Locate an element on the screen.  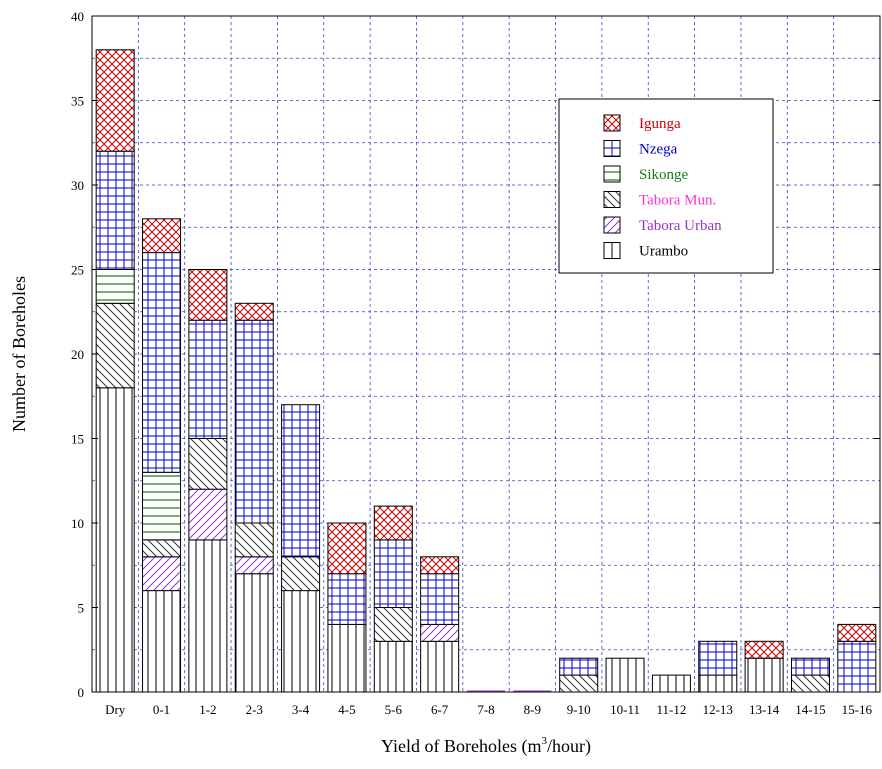
x-tick-label: 10-11 is located at coordinates (625, 709).